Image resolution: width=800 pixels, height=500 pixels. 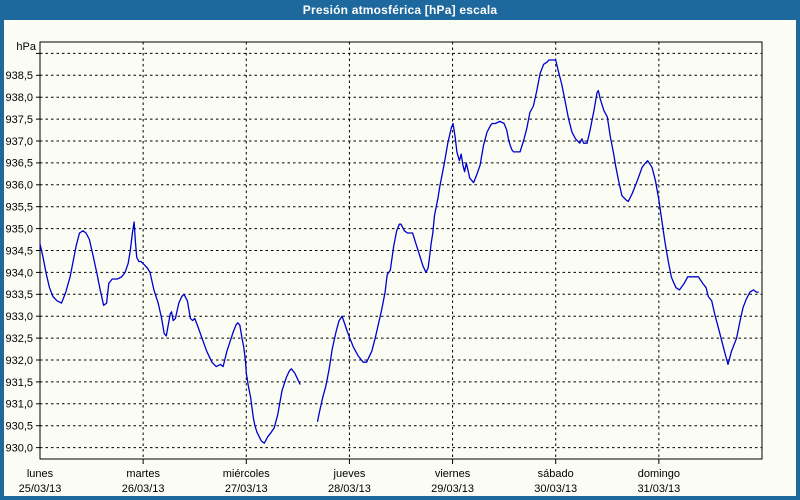 I want to click on chart-title: Presión atmosférica [hPa] escala, so click(x=400, y=10).